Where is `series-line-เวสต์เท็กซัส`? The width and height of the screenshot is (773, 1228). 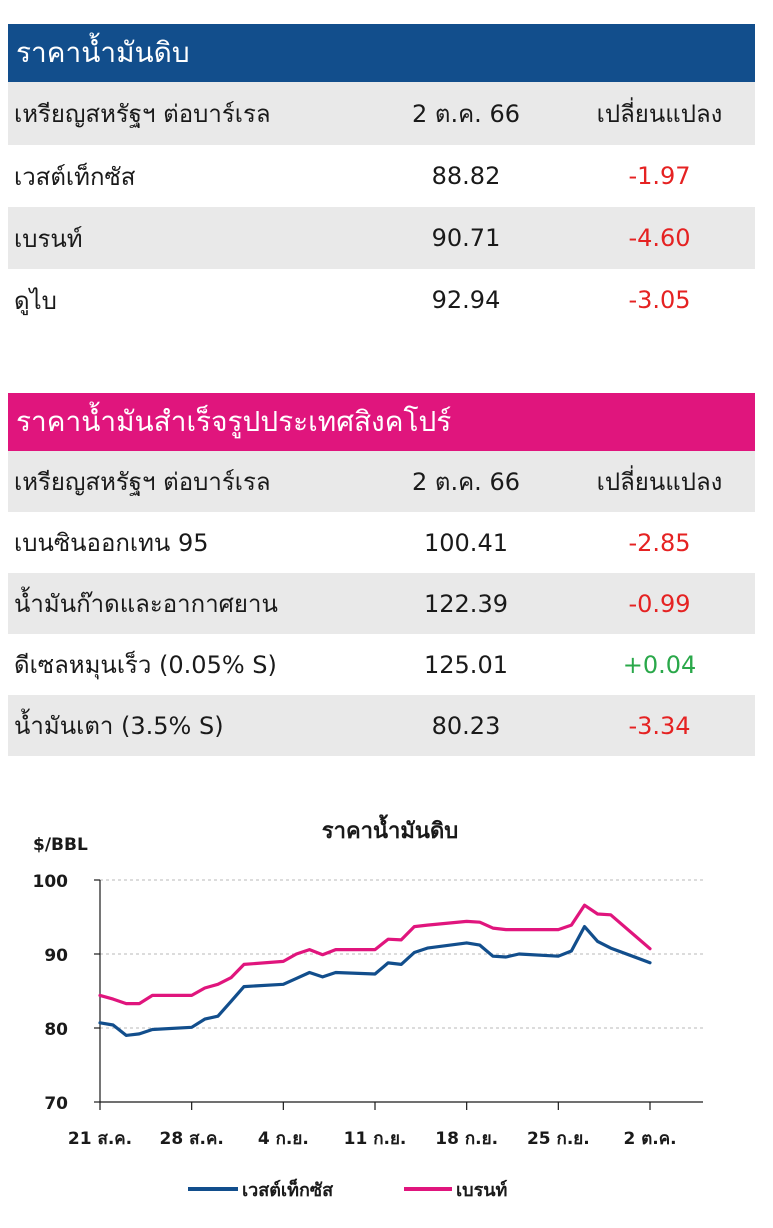
series-line-เวสต์เท็กซัส is located at coordinates (375, 980).